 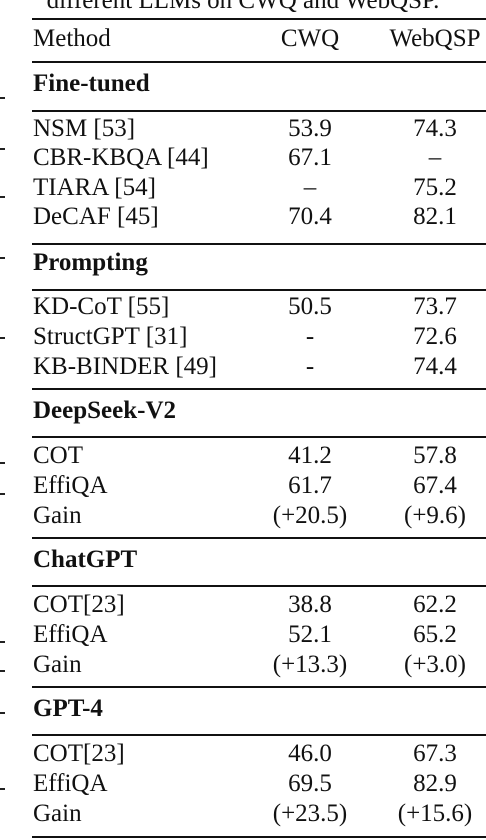 I want to click on cell-webqsp: 82.9, so click(x=435, y=783).